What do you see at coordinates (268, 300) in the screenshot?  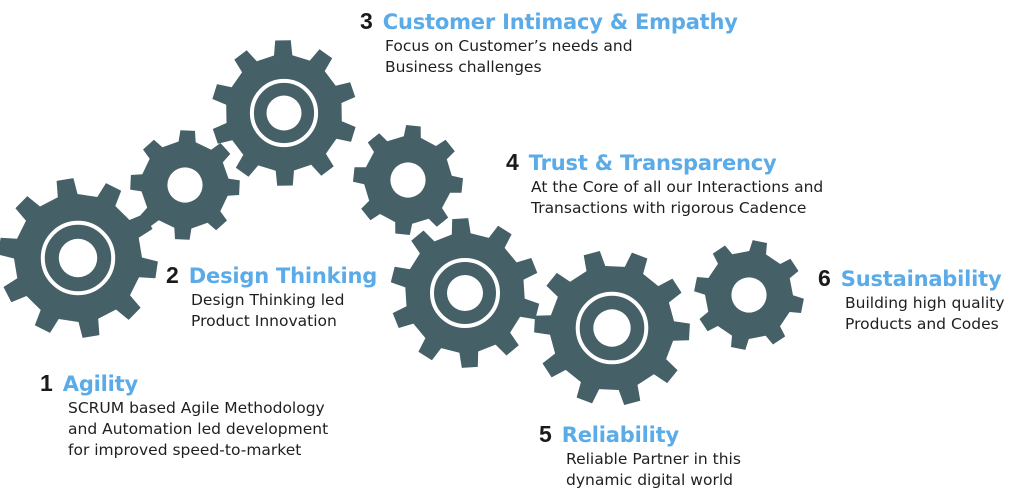 I see `item-description-line: Design Thinking led` at bounding box center [268, 300].